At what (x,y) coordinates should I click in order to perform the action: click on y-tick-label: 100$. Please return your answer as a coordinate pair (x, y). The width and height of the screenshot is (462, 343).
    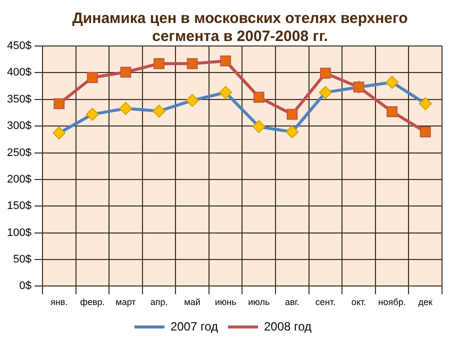
    Looking at the image, I should click on (19, 232).